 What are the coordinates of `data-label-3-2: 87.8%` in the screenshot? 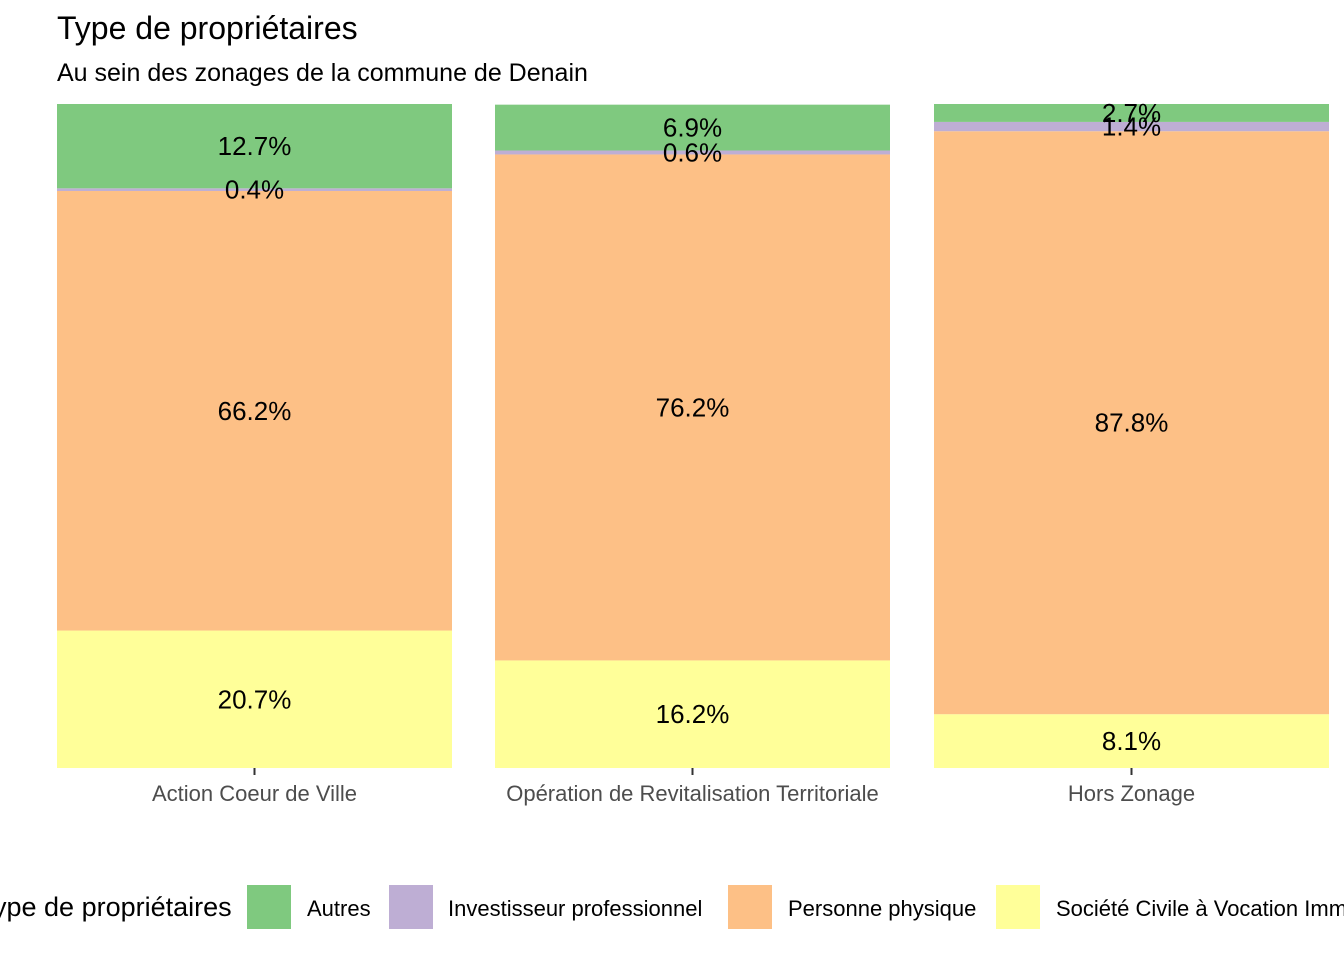 It's located at (1132, 423).